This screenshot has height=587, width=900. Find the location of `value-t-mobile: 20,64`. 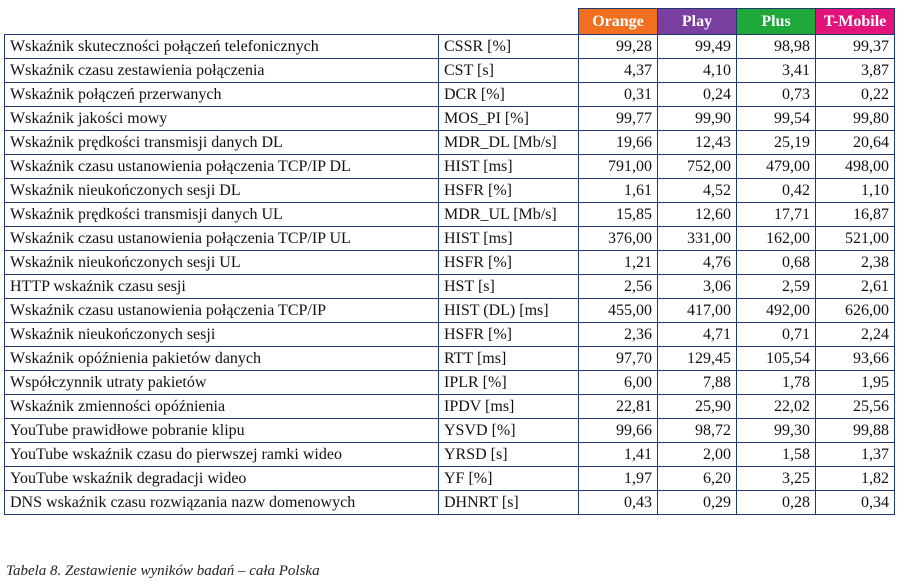

value-t-mobile: 20,64 is located at coordinates (855, 142).